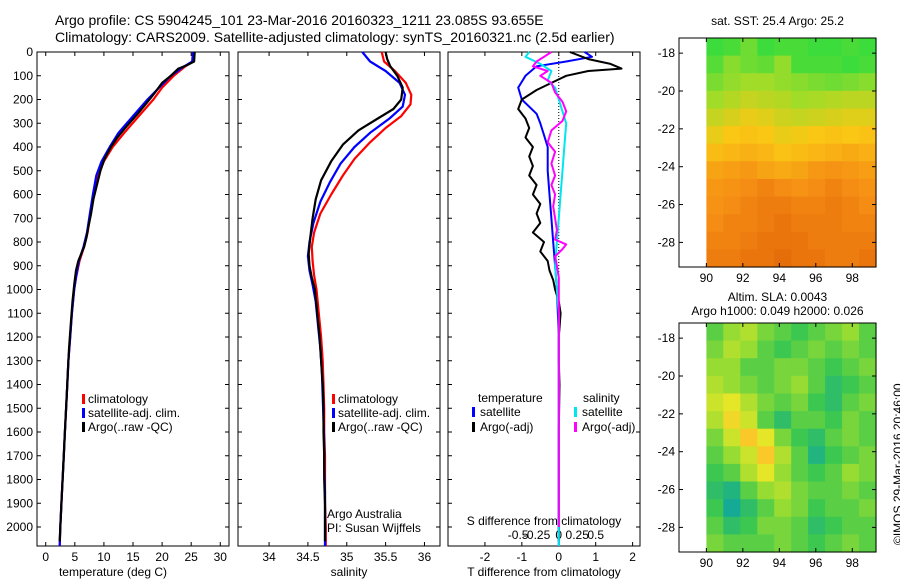 The image size is (900, 580). Describe the element at coordinates (595, 557) in the screenshot. I see `x-tick-label: 1` at that location.